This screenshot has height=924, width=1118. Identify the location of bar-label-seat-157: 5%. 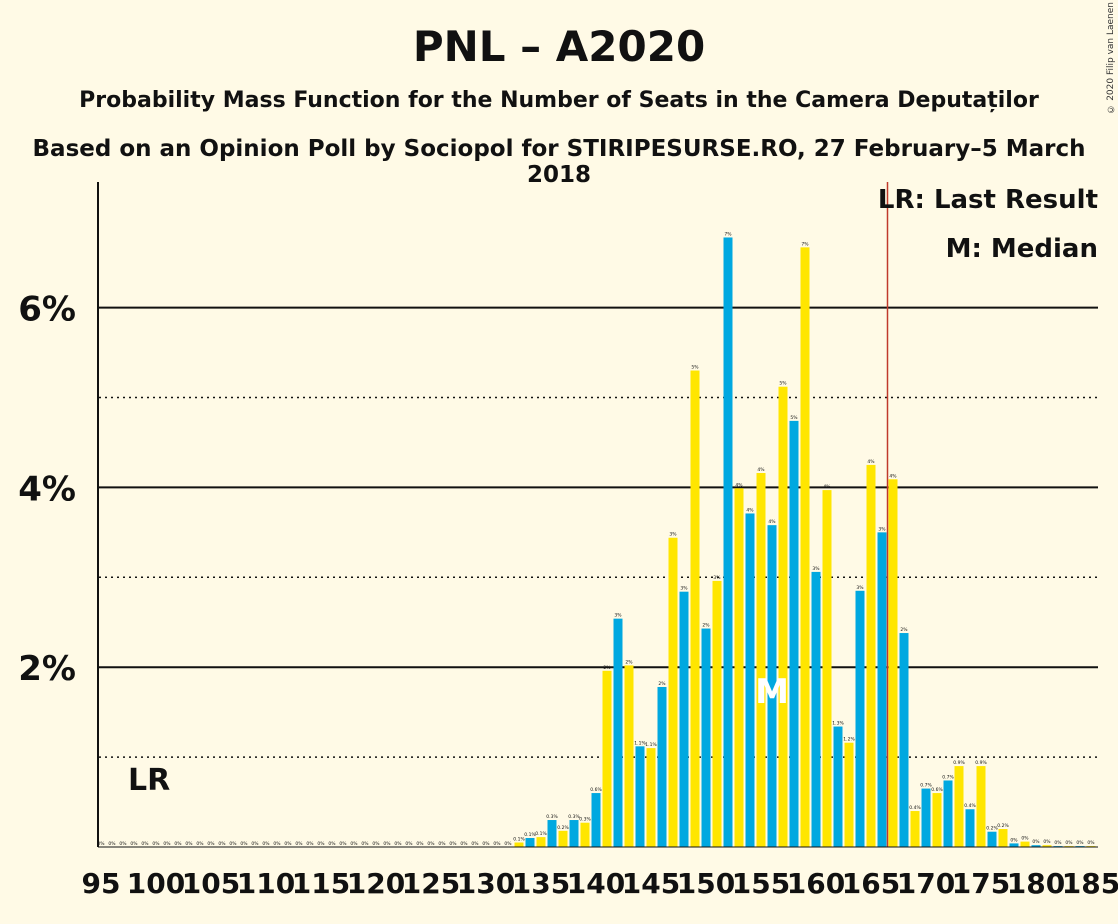
(783, 384).